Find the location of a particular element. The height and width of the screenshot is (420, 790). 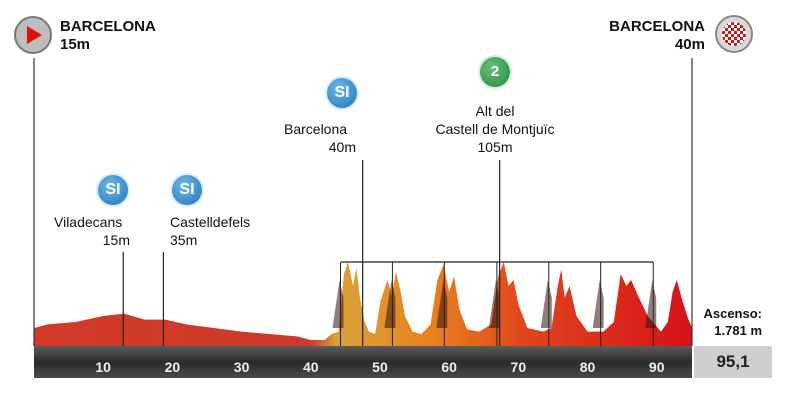

x-tick-label: 90 is located at coordinates (657, 367).